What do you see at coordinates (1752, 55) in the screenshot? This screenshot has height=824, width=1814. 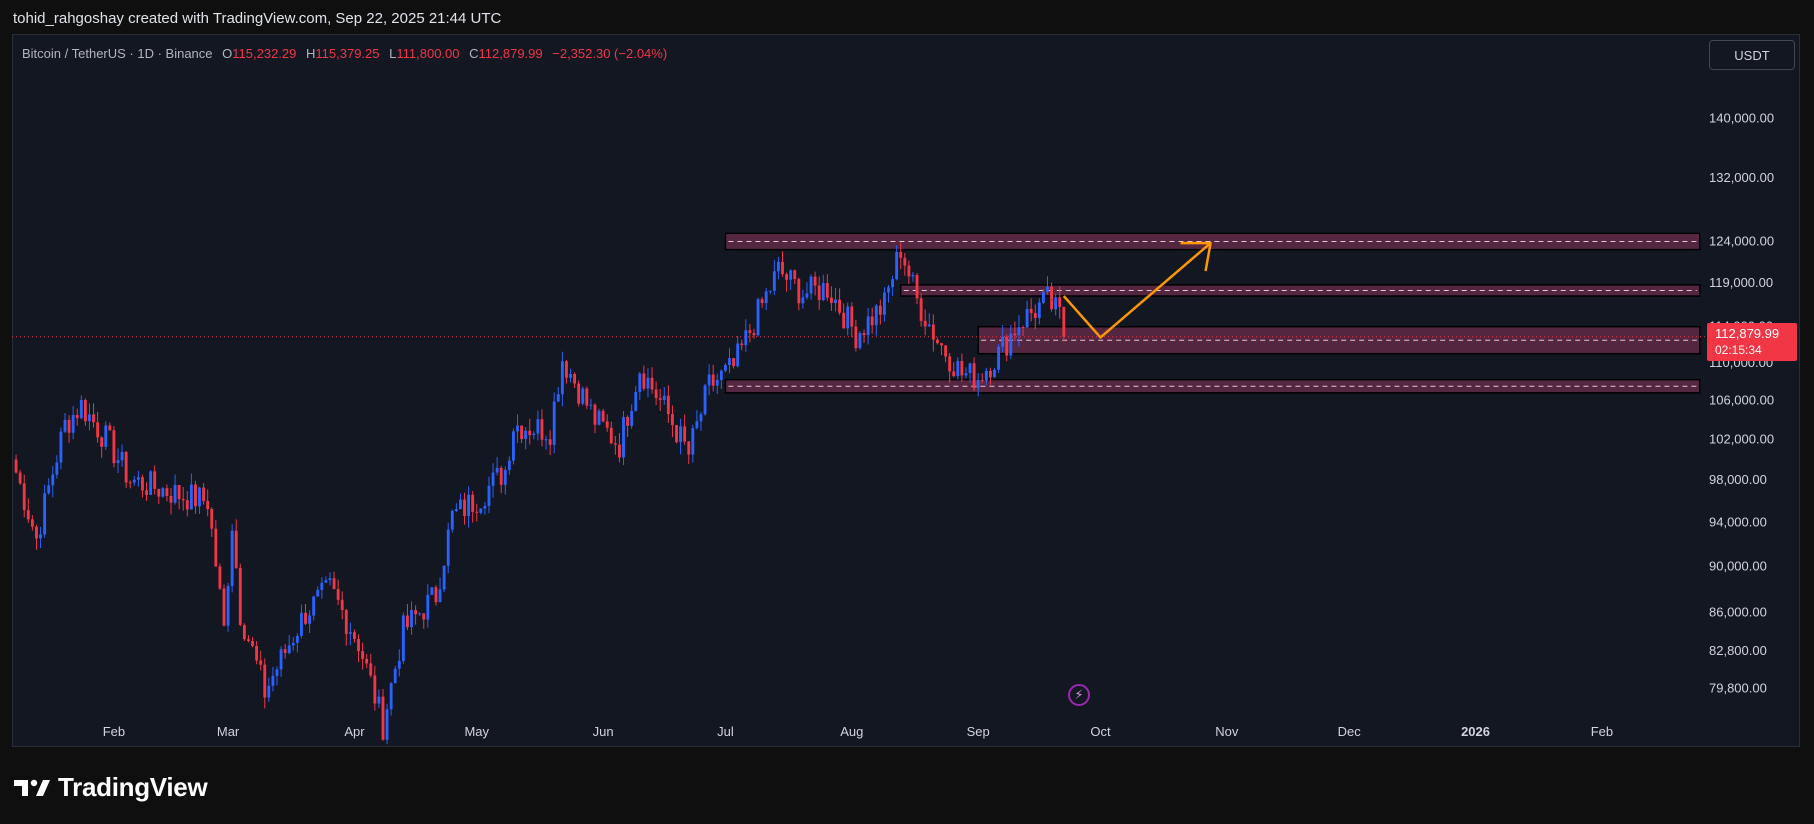 I see `currency-selector: USDT` at bounding box center [1752, 55].